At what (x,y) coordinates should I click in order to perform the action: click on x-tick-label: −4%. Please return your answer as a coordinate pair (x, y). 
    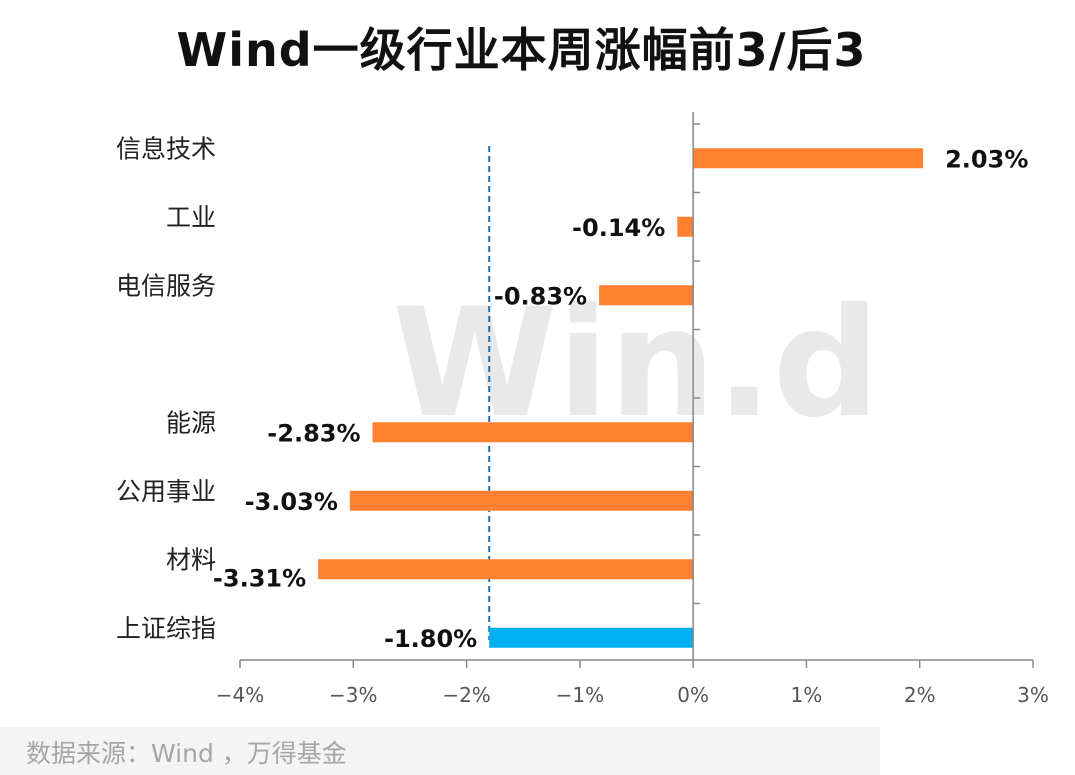
    Looking at the image, I should click on (240, 695).